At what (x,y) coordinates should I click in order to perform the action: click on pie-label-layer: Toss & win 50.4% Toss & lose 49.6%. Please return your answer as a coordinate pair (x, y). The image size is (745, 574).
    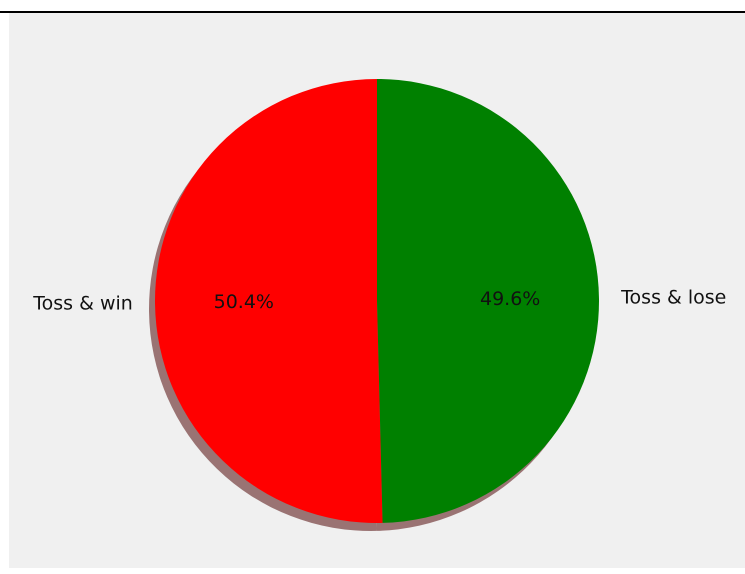
    Looking at the image, I should click on (379, 300).